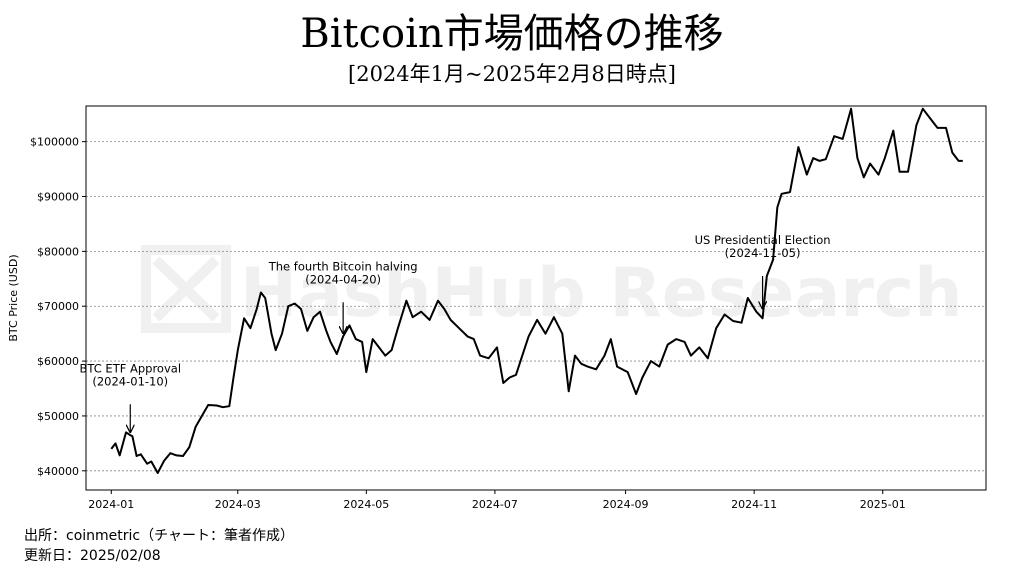 This screenshot has width=1024, height=576. I want to click on y-tick-label: $60000, so click(58, 361).